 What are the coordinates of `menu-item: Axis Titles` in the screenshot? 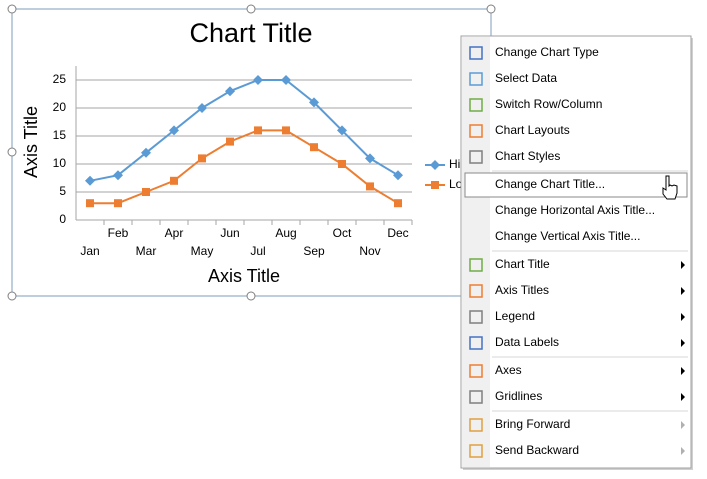 It's located at (522, 290).